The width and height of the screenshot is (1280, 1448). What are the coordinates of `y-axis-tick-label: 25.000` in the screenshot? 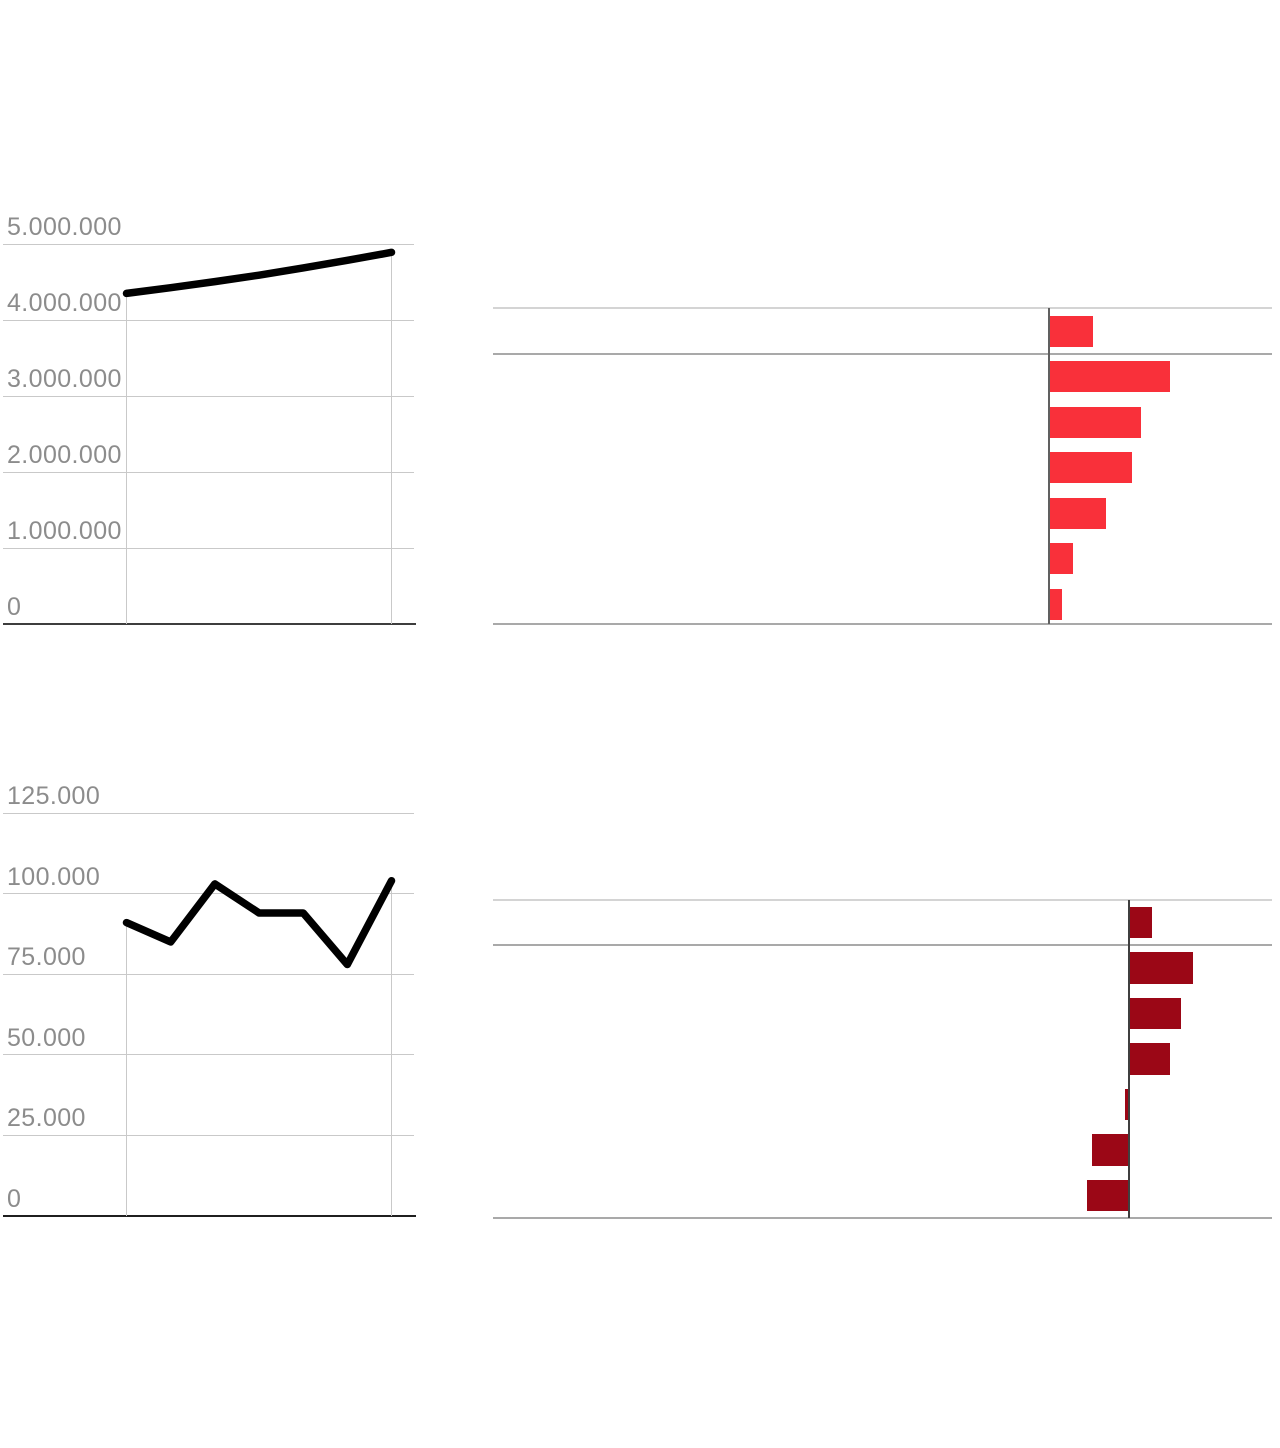 It's located at (46, 1118).